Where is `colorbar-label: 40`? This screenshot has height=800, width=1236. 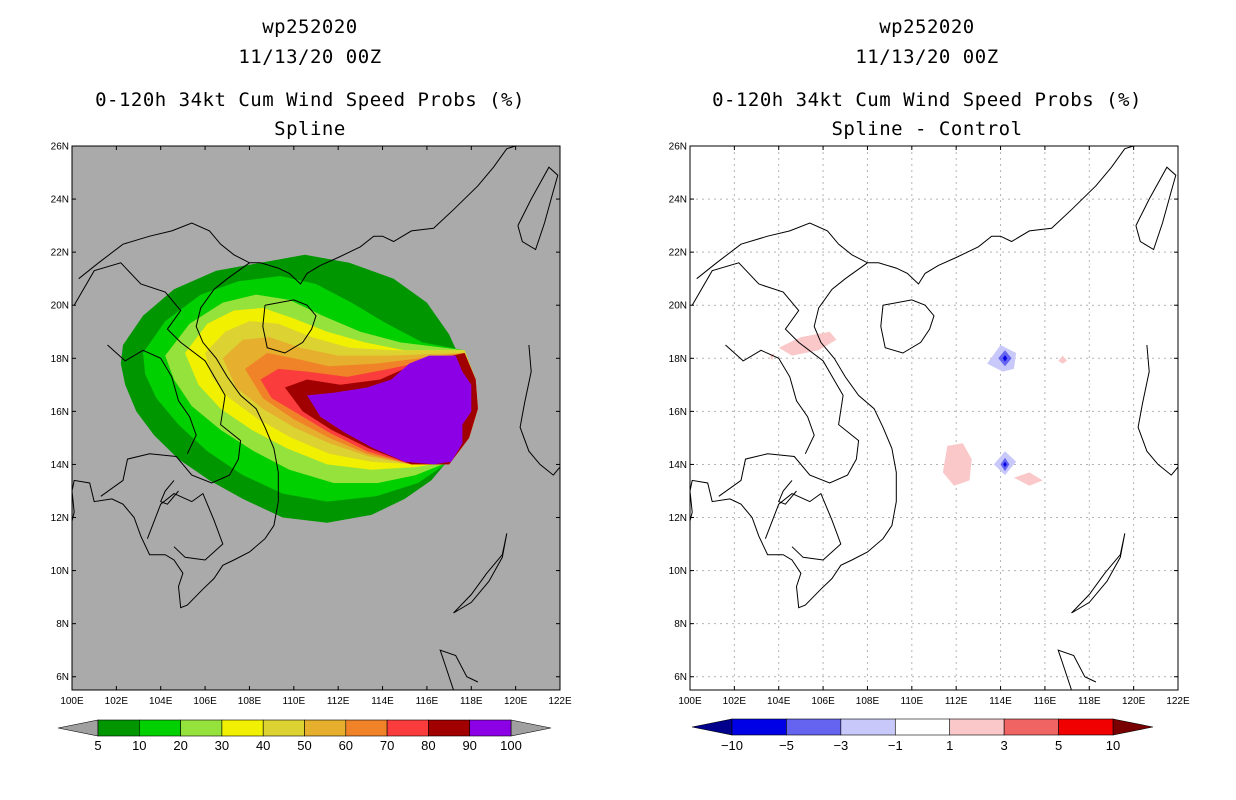 colorbar-label: 40 is located at coordinates (263, 745).